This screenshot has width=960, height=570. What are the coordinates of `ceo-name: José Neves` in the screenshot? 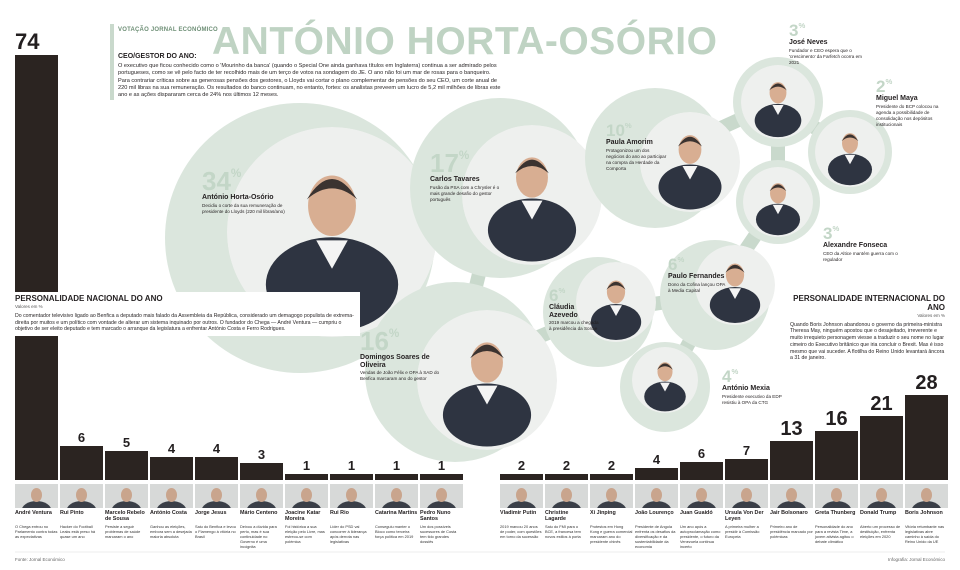 It's located at (808, 42).